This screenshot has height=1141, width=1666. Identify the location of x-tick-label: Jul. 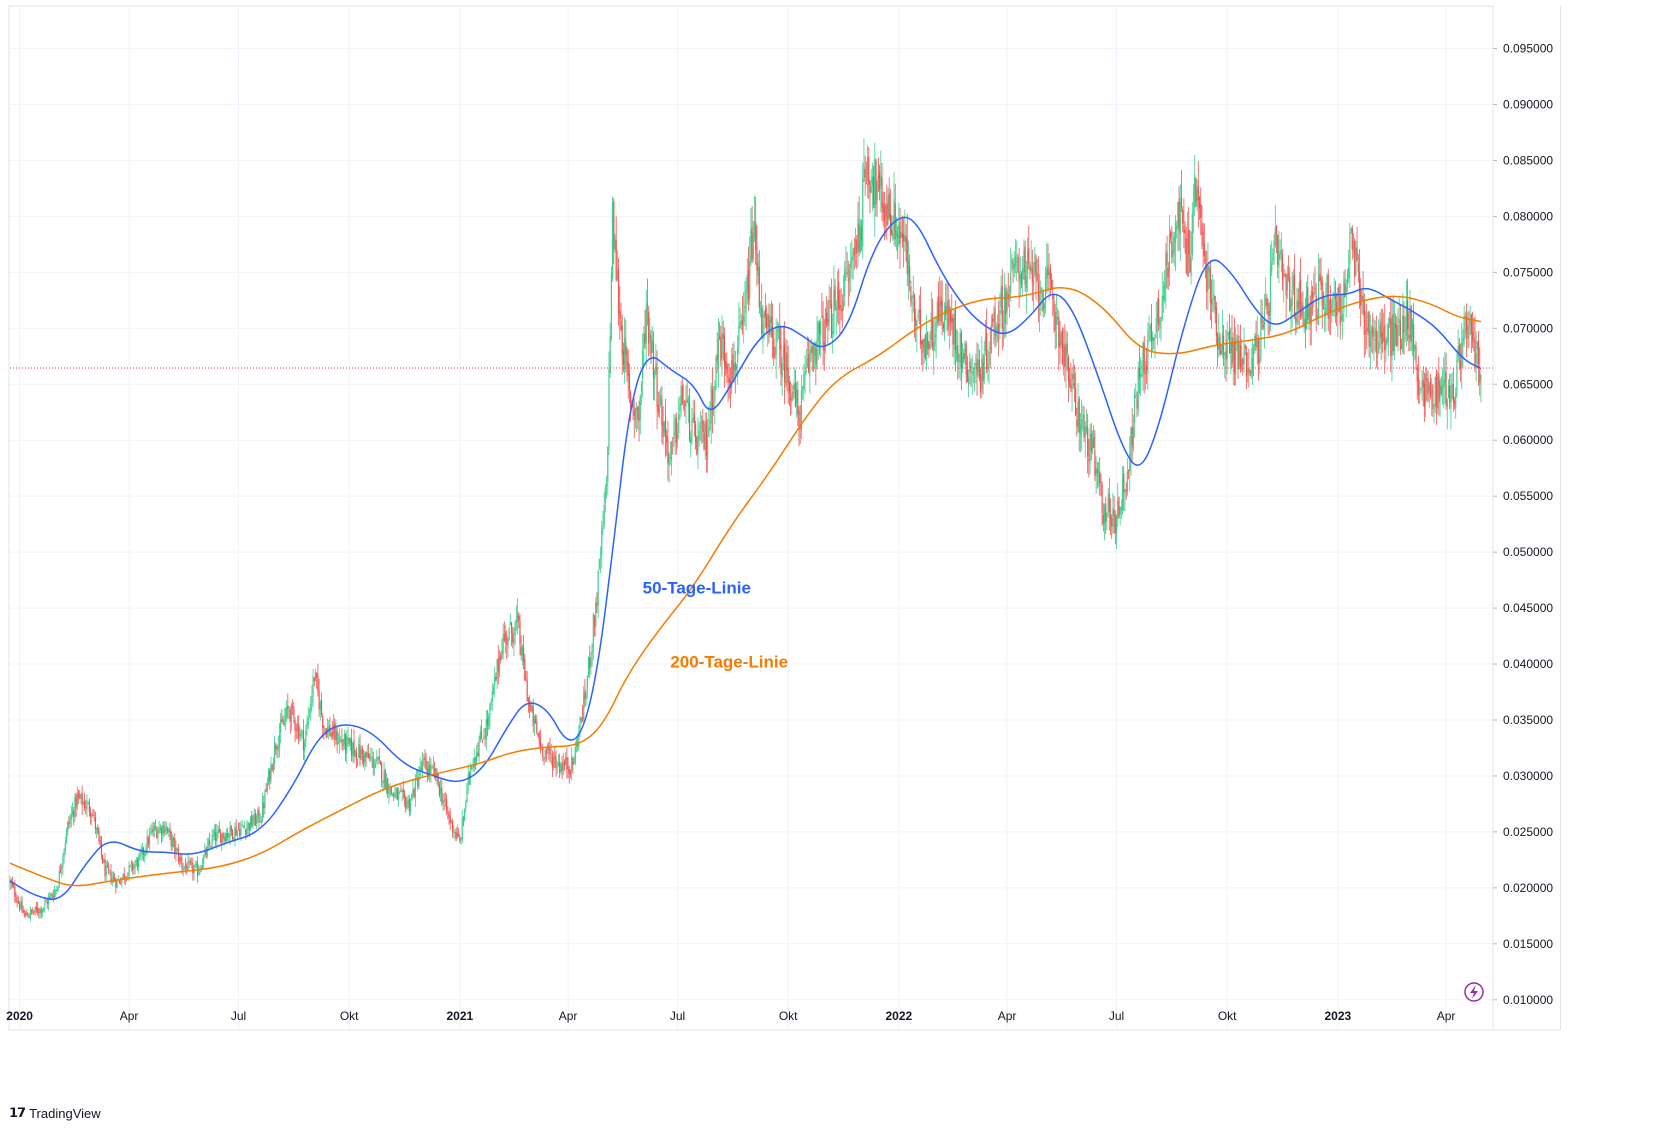
(238, 1016).